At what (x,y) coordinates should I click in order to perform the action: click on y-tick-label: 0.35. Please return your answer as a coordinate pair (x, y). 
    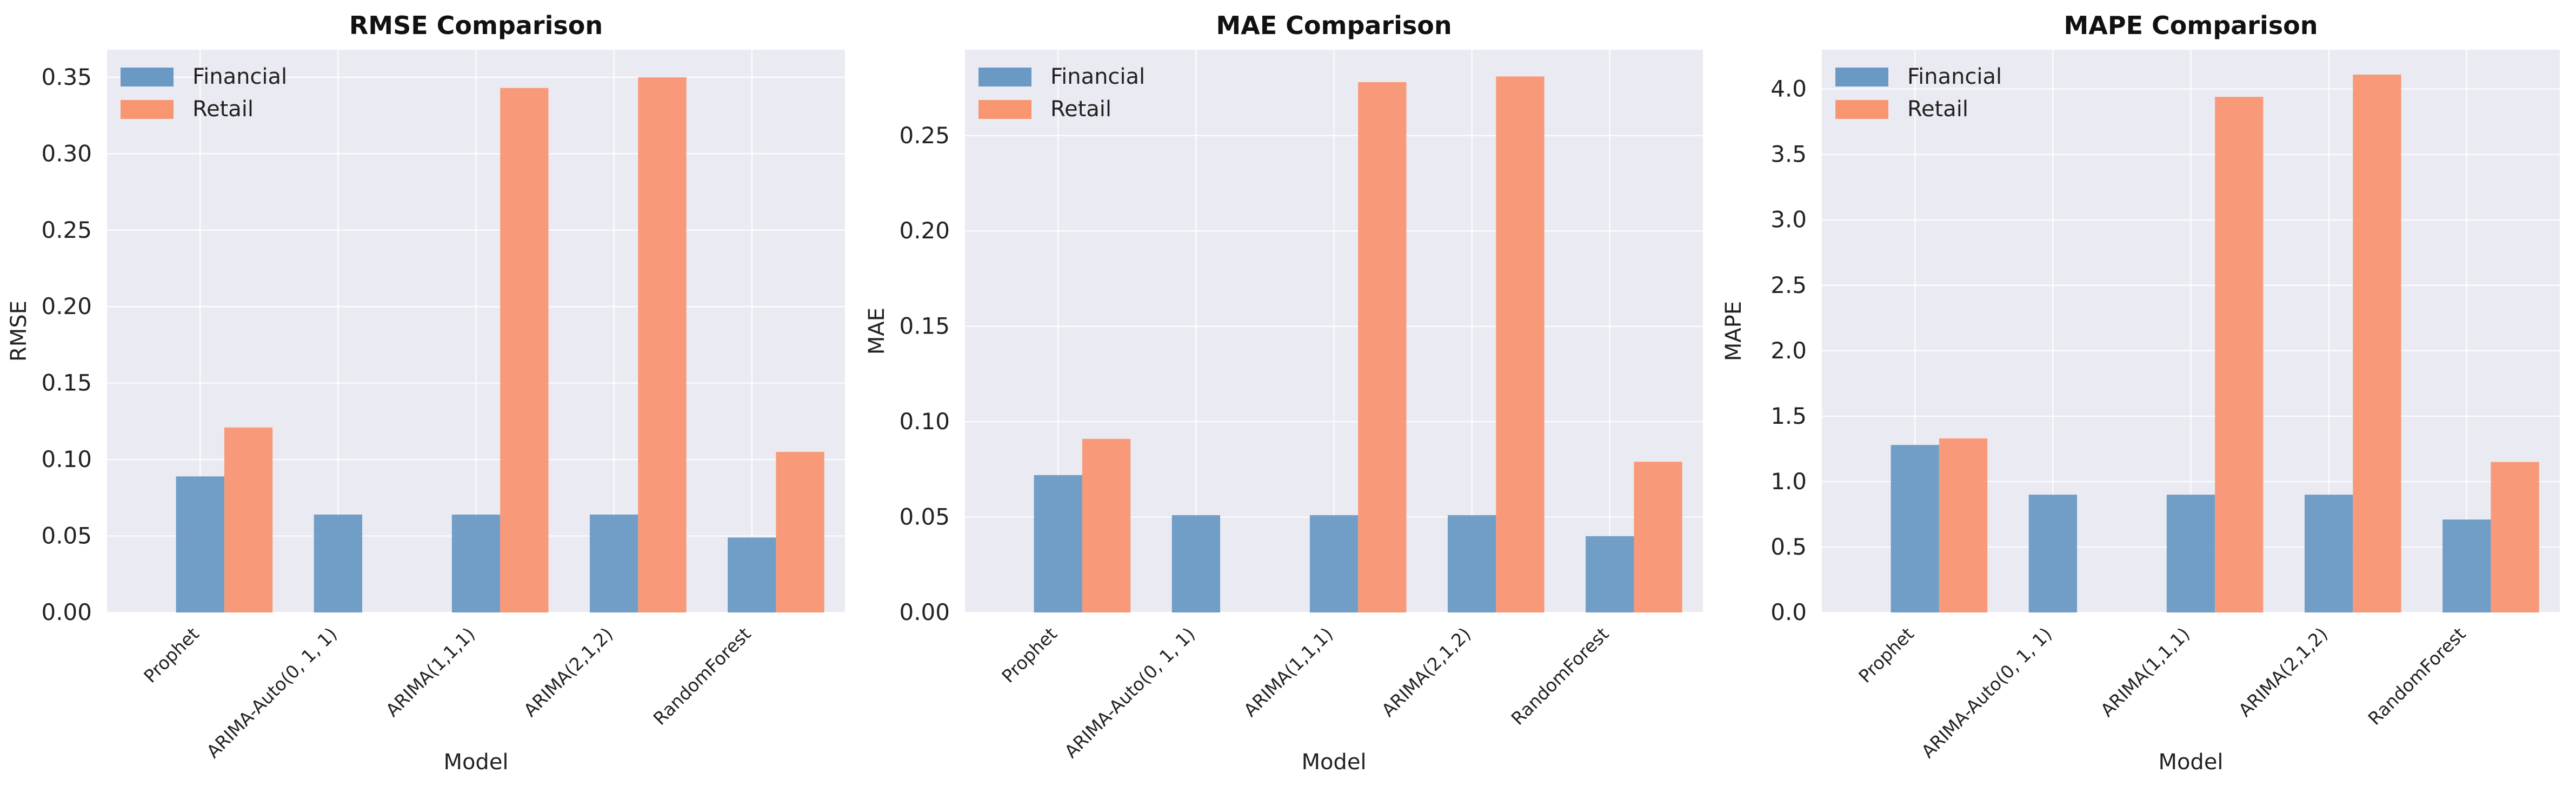
    Looking at the image, I should click on (66, 77).